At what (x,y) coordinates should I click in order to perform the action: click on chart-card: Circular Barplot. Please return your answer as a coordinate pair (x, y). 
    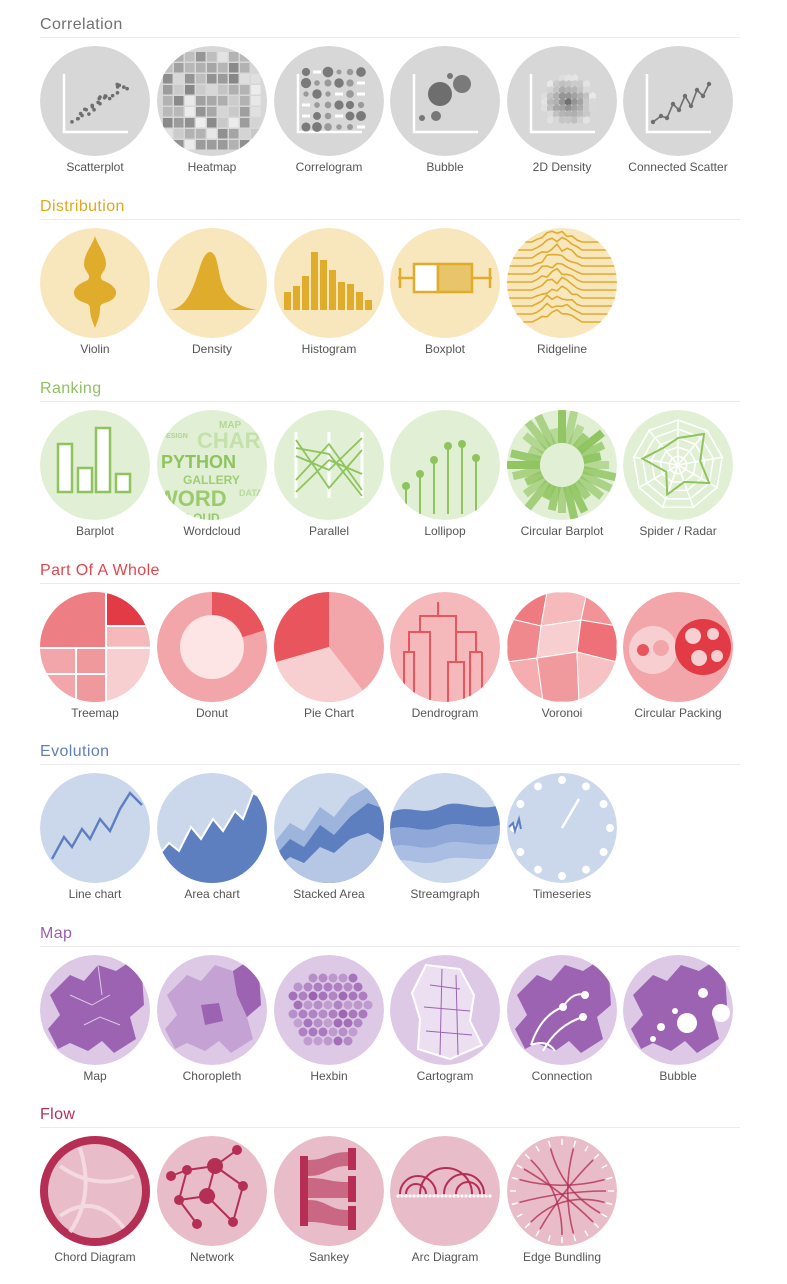
    Looking at the image, I should click on (562, 474).